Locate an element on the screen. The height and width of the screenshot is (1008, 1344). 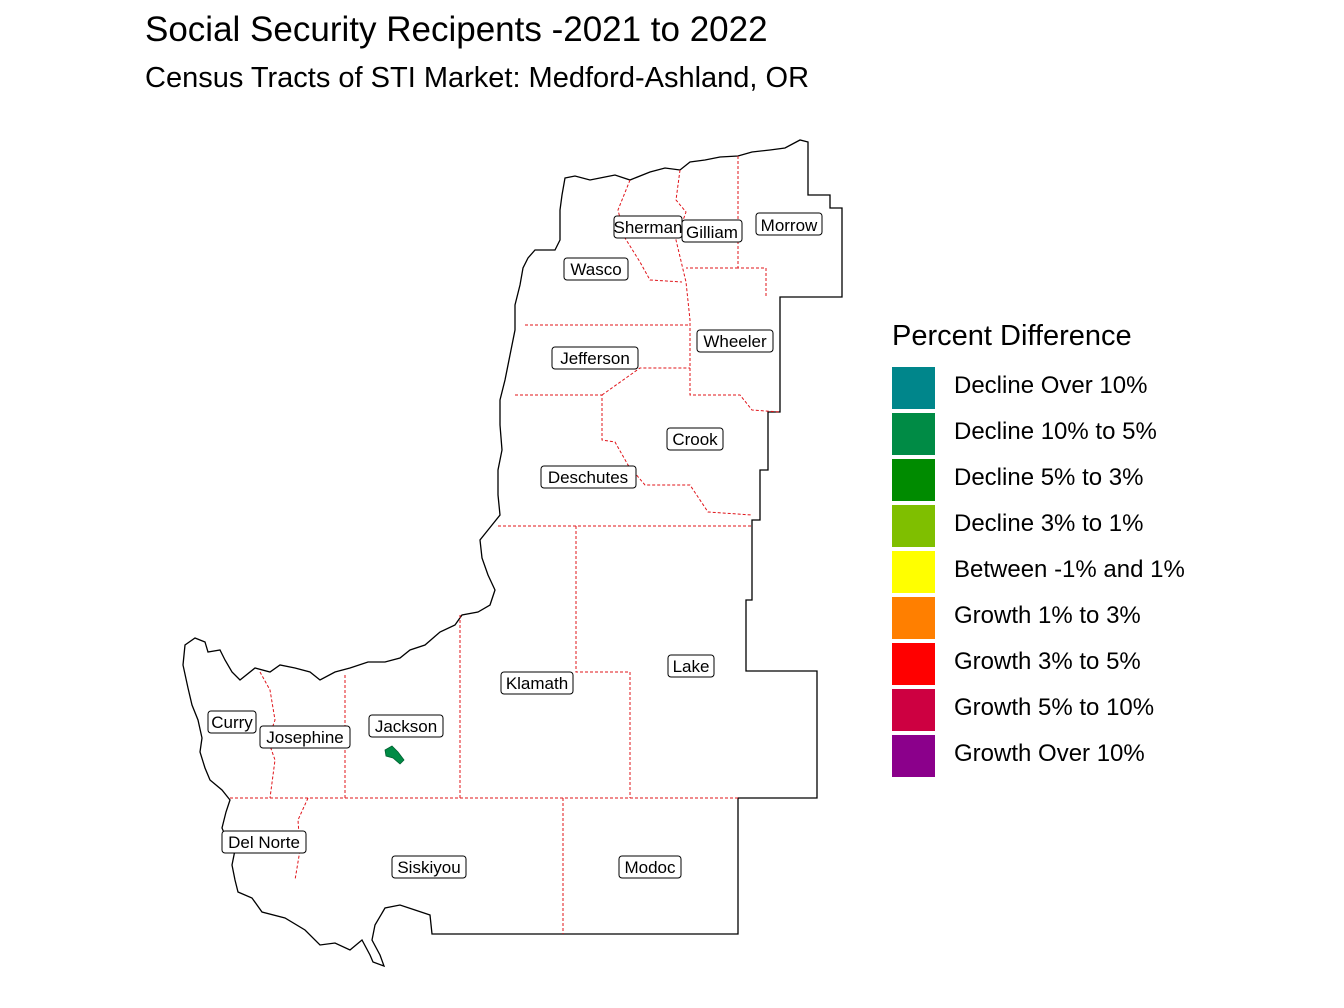
county-label-jackson: Jackson is located at coordinates (406, 726).